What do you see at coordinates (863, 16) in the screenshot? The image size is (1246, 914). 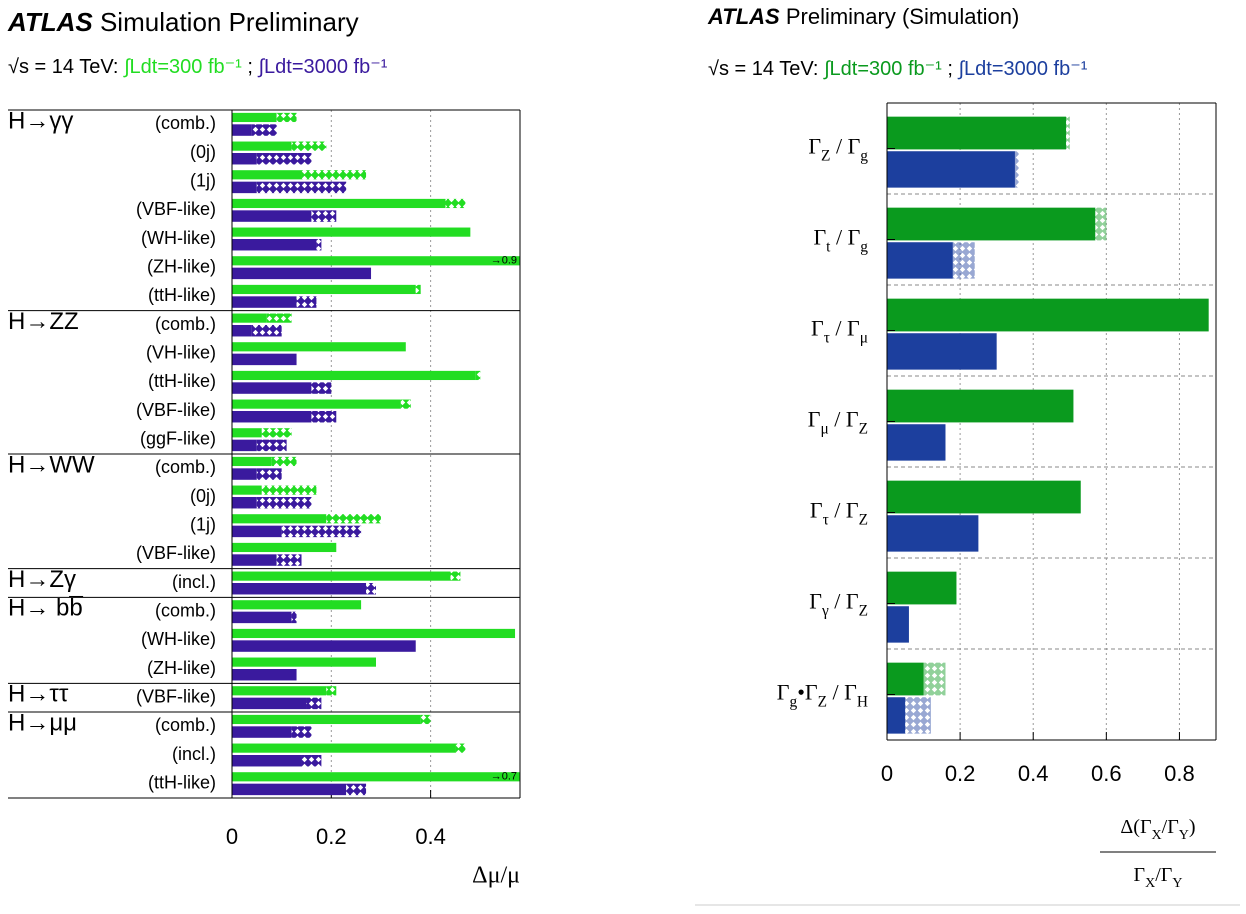 I see `chart-title: ATLAS Preliminary (Simulation)` at bounding box center [863, 16].